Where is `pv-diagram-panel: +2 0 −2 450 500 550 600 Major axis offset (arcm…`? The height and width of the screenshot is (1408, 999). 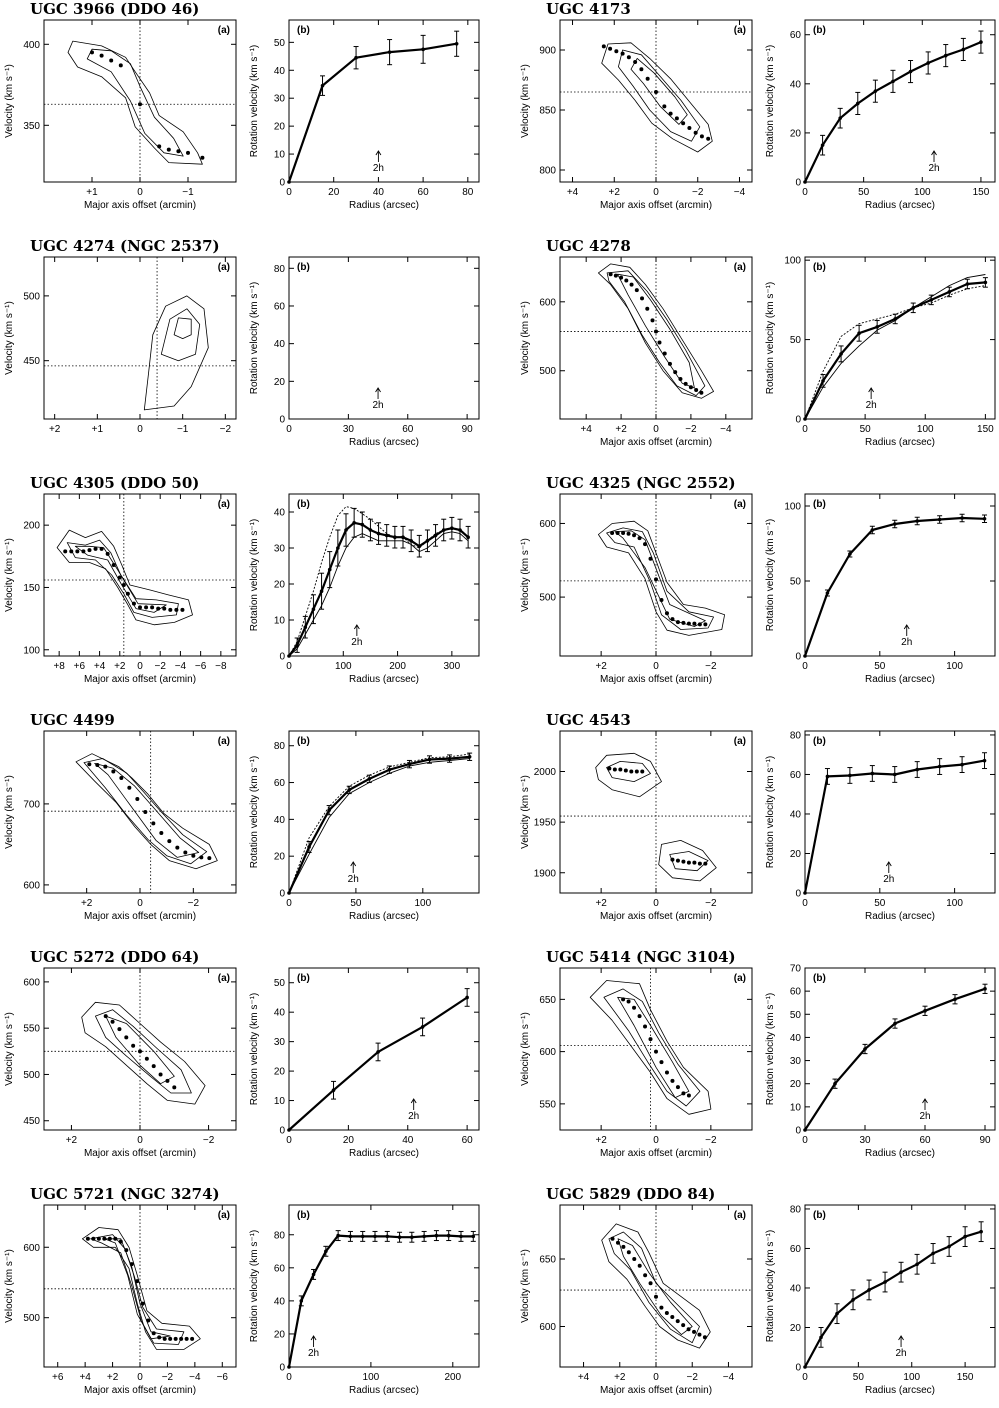
pv-diagram-panel: +2 0 −2 450 500 550 600 Major axis offset (arcm… is located at coordinates (120, 1063).